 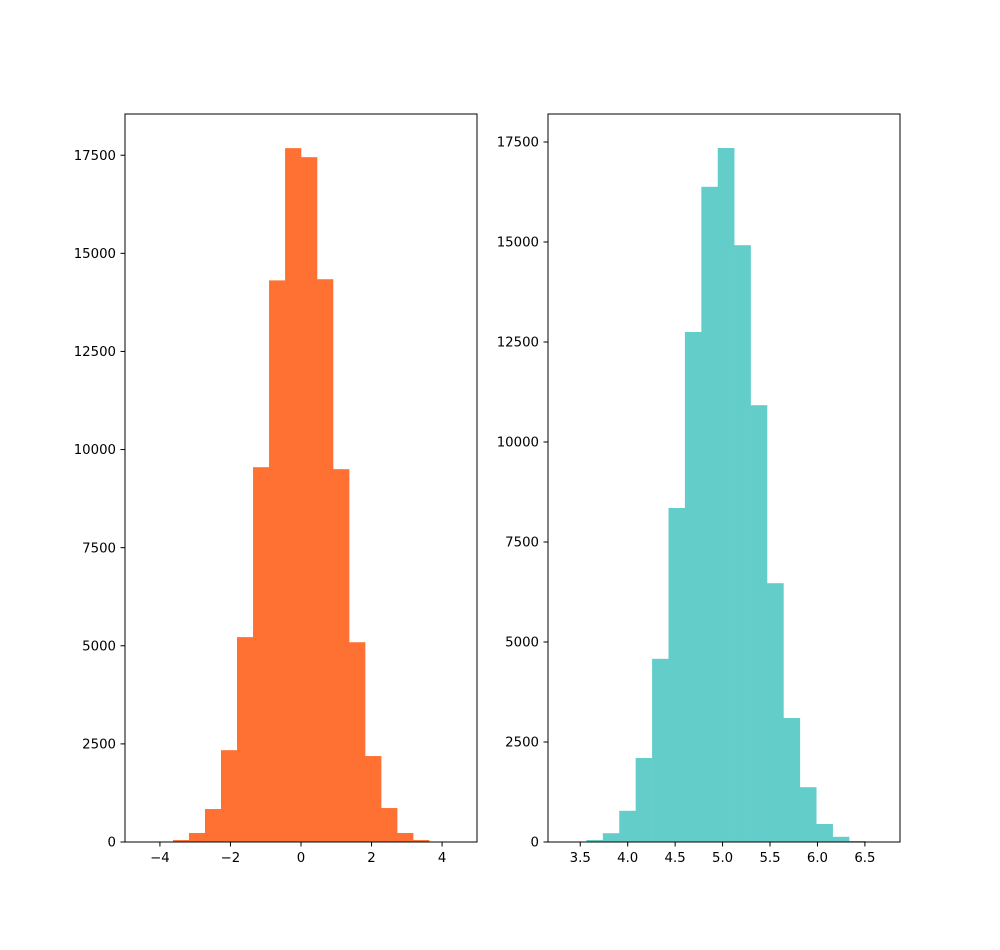 What do you see at coordinates (371, 858) in the screenshot?
I see `x-tick-label: 2` at bounding box center [371, 858].